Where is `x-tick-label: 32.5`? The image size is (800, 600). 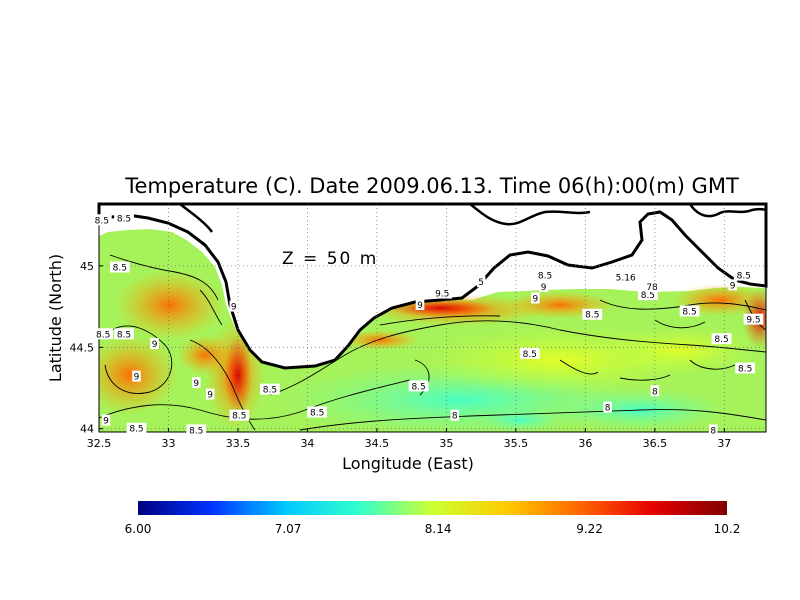
x-tick-label: 32.5 is located at coordinates (99, 443).